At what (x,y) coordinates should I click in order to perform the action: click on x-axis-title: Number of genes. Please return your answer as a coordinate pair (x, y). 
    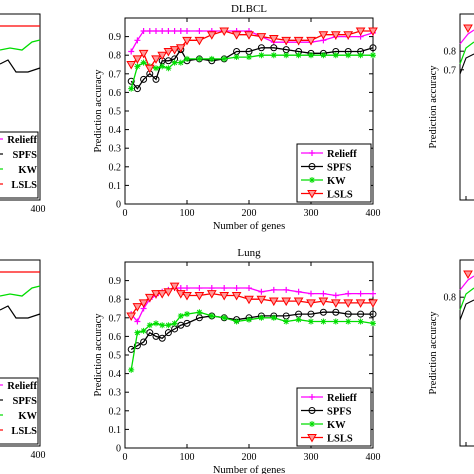
    Looking at the image, I should click on (249, 469).